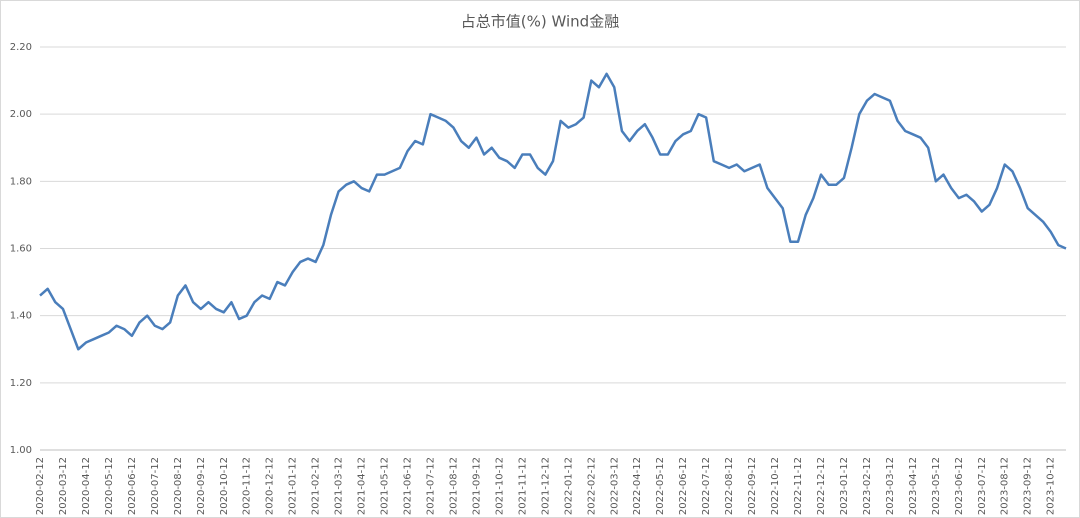  Describe the element at coordinates (1005, 486) in the screenshot. I see `x-tick-label: 2023-08-12` at that location.